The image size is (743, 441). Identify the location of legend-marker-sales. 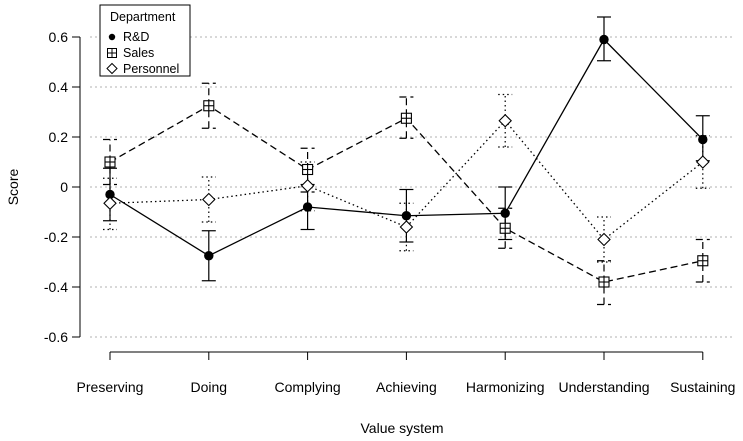
(112, 53).